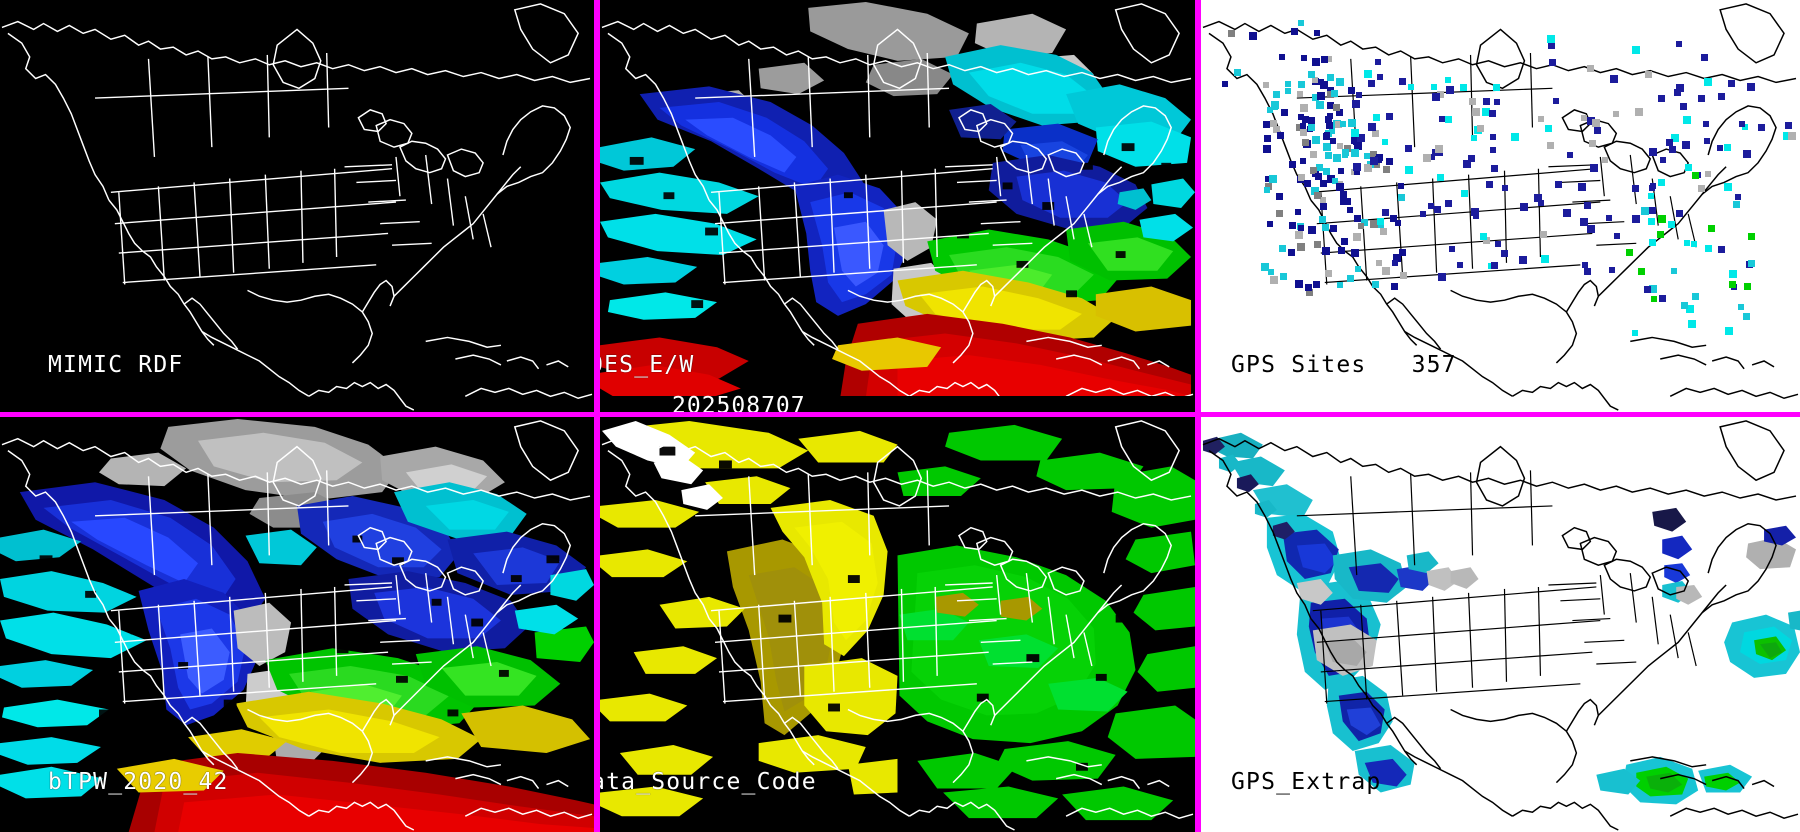 The width and height of the screenshot is (1800, 832). I want to click on divider-horizontal, so click(900, 414).